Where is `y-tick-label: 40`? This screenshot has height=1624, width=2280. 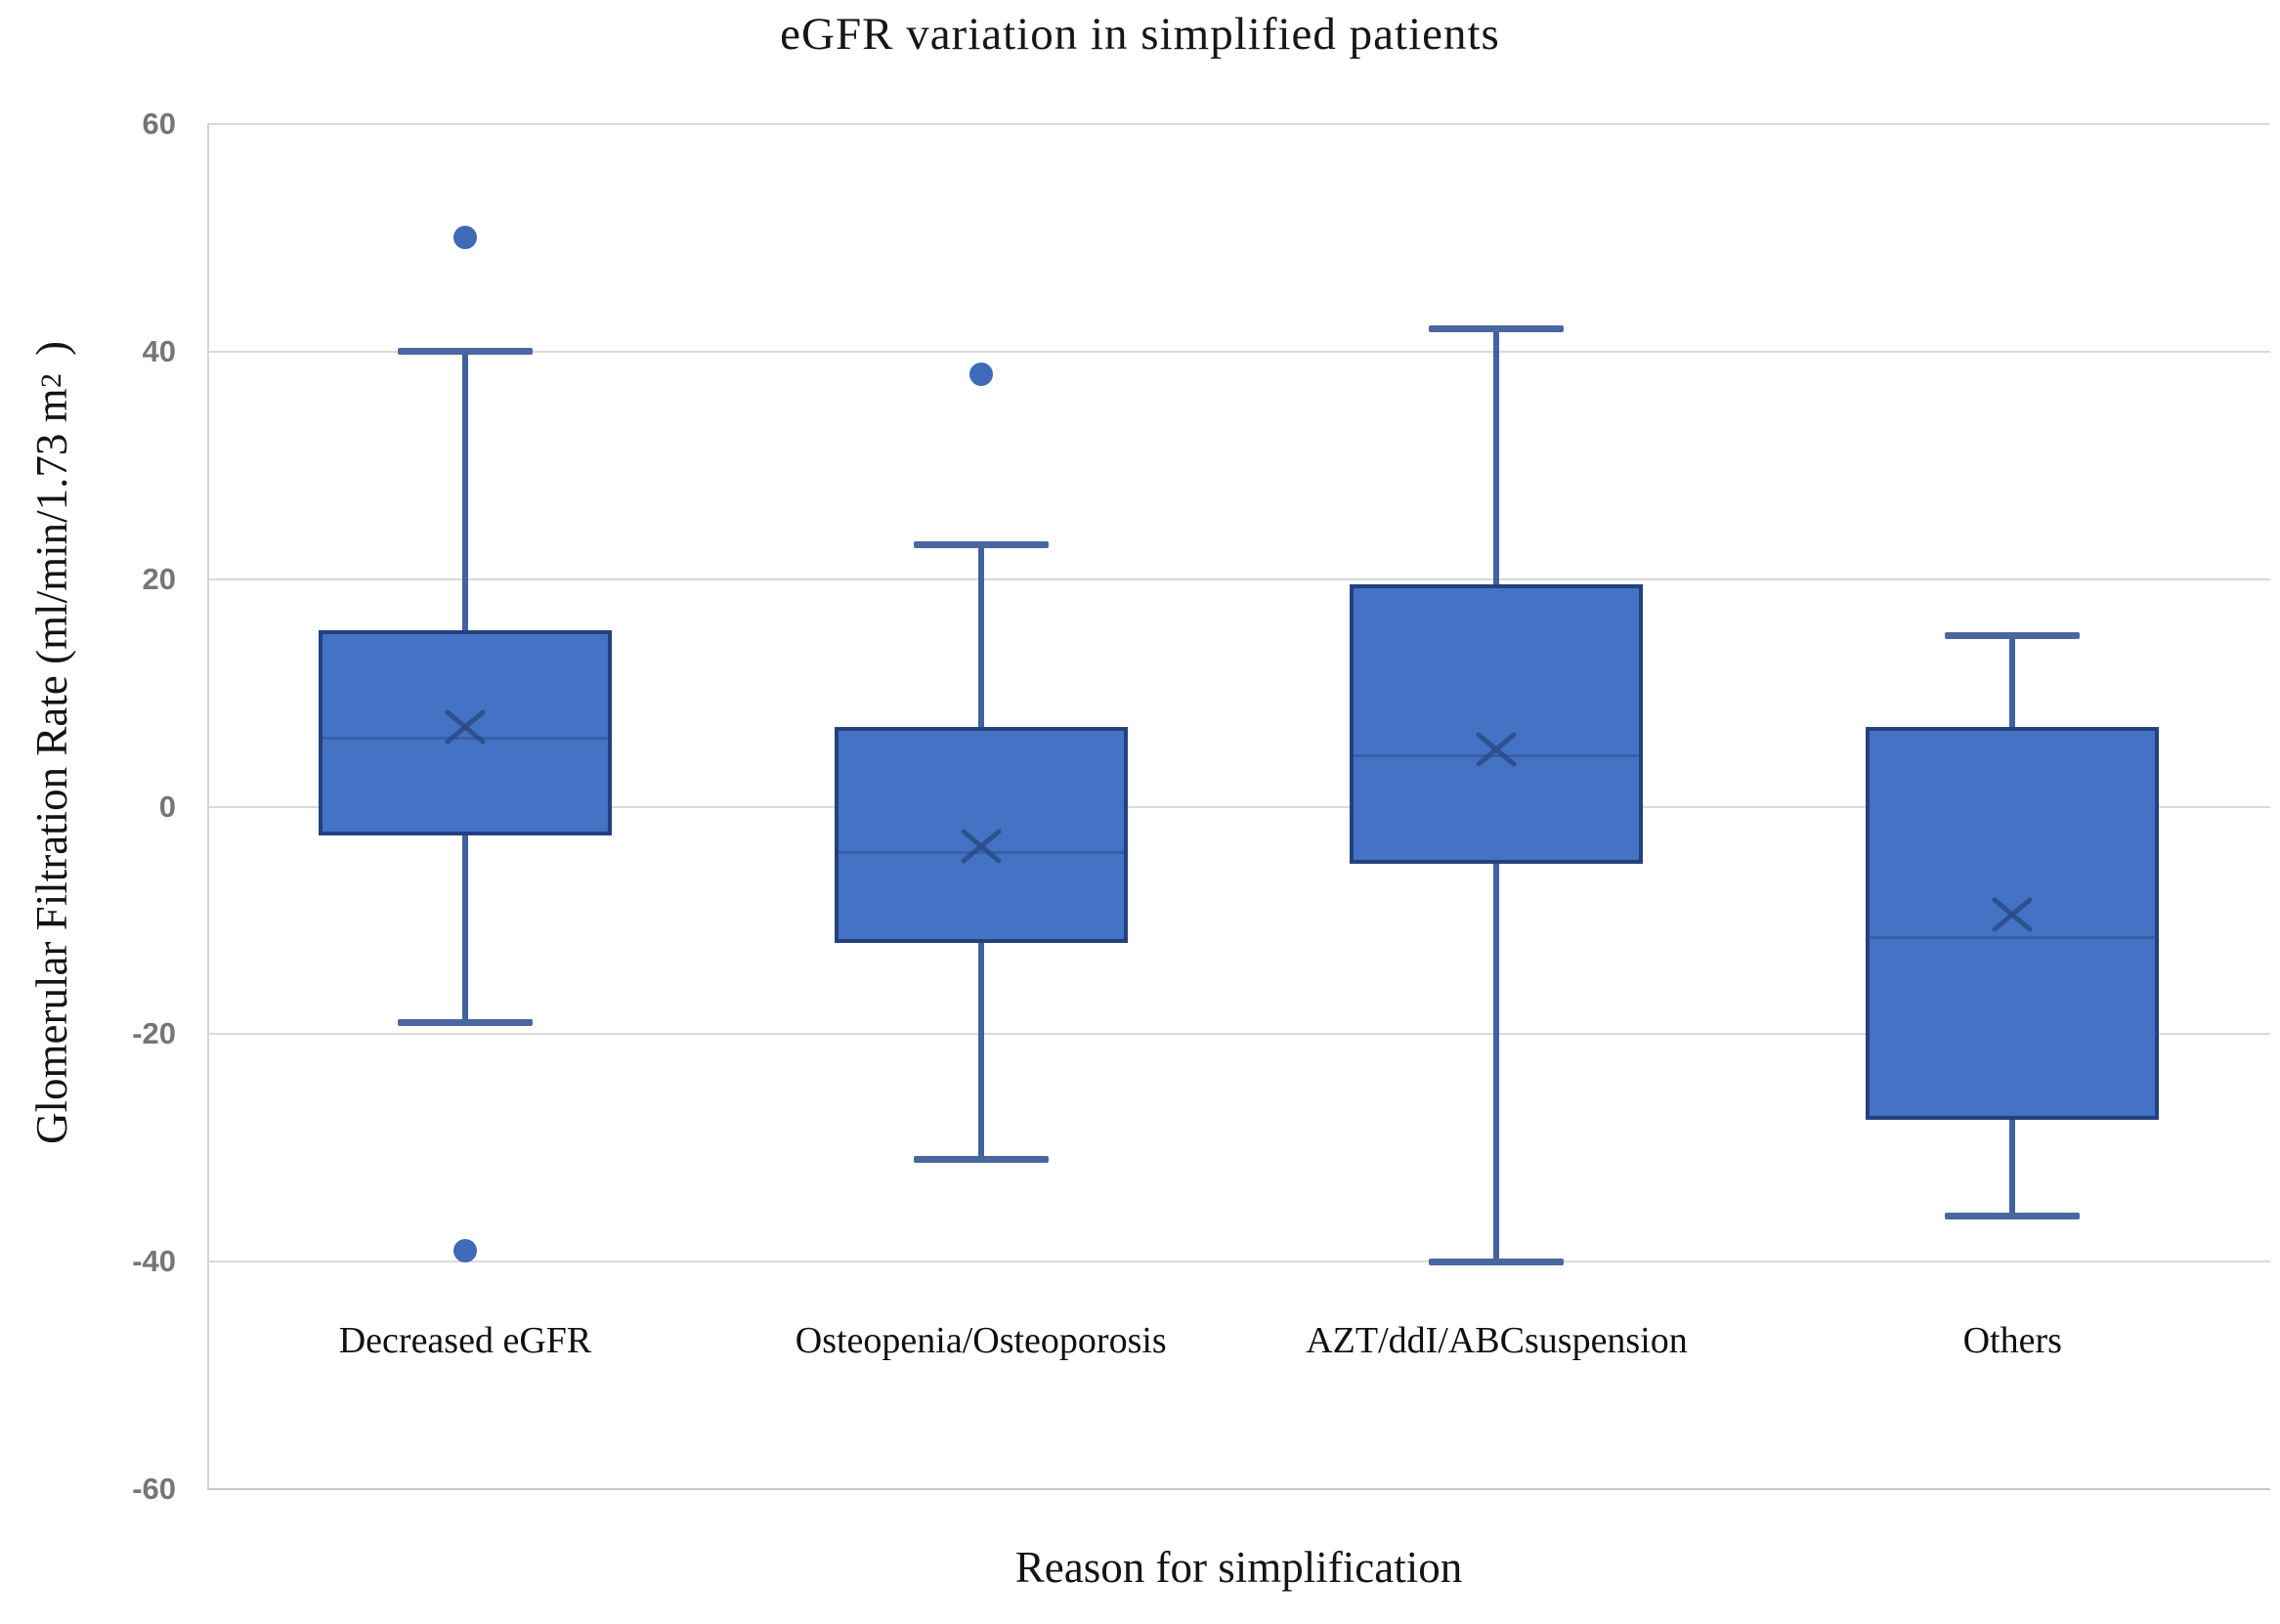 y-tick-label: 40 is located at coordinates (159, 351).